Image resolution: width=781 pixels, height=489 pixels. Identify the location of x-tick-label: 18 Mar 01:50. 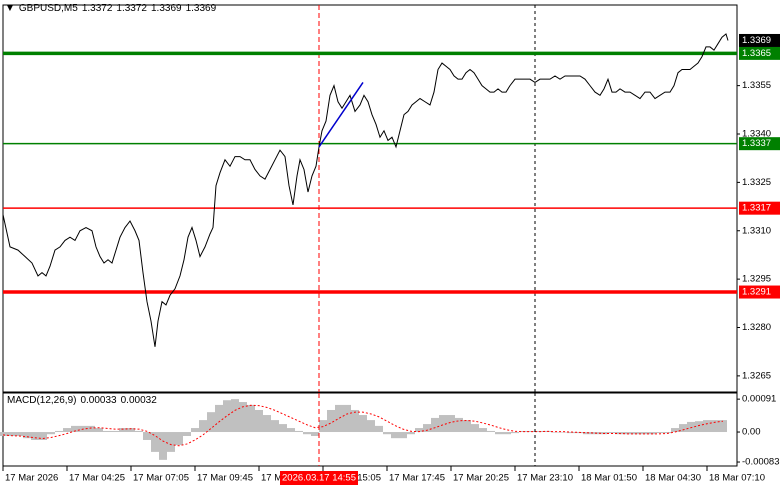
(609, 478).